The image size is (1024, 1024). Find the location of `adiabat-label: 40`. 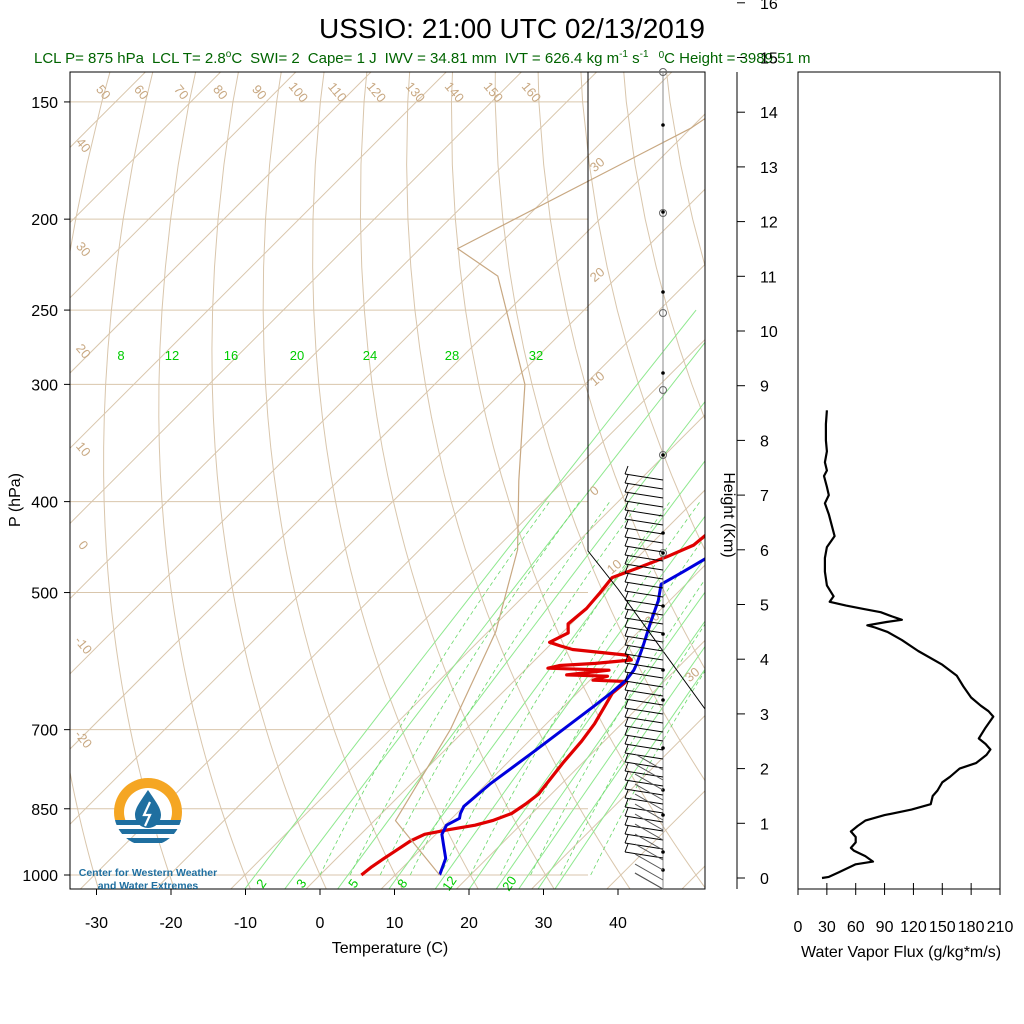

adiabat-label: 40 is located at coordinates (83, 145).